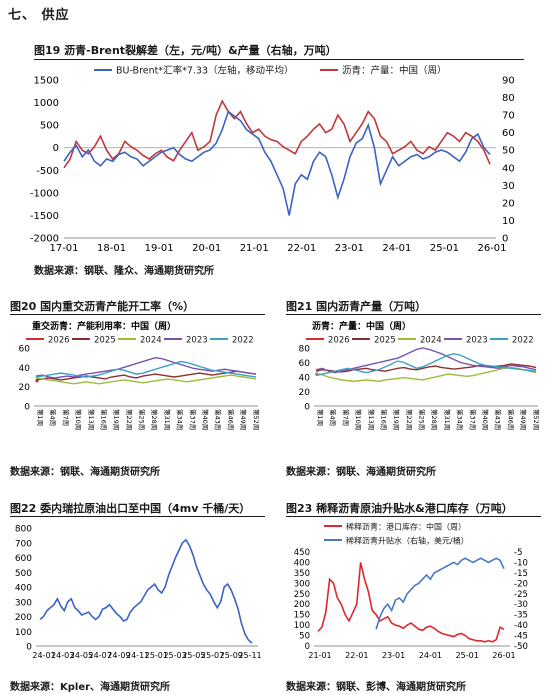 The width and height of the screenshot is (550, 694). What do you see at coordinates (44, 193) in the screenshot?
I see `fig19-ytick: -1000` at bounding box center [44, 193].